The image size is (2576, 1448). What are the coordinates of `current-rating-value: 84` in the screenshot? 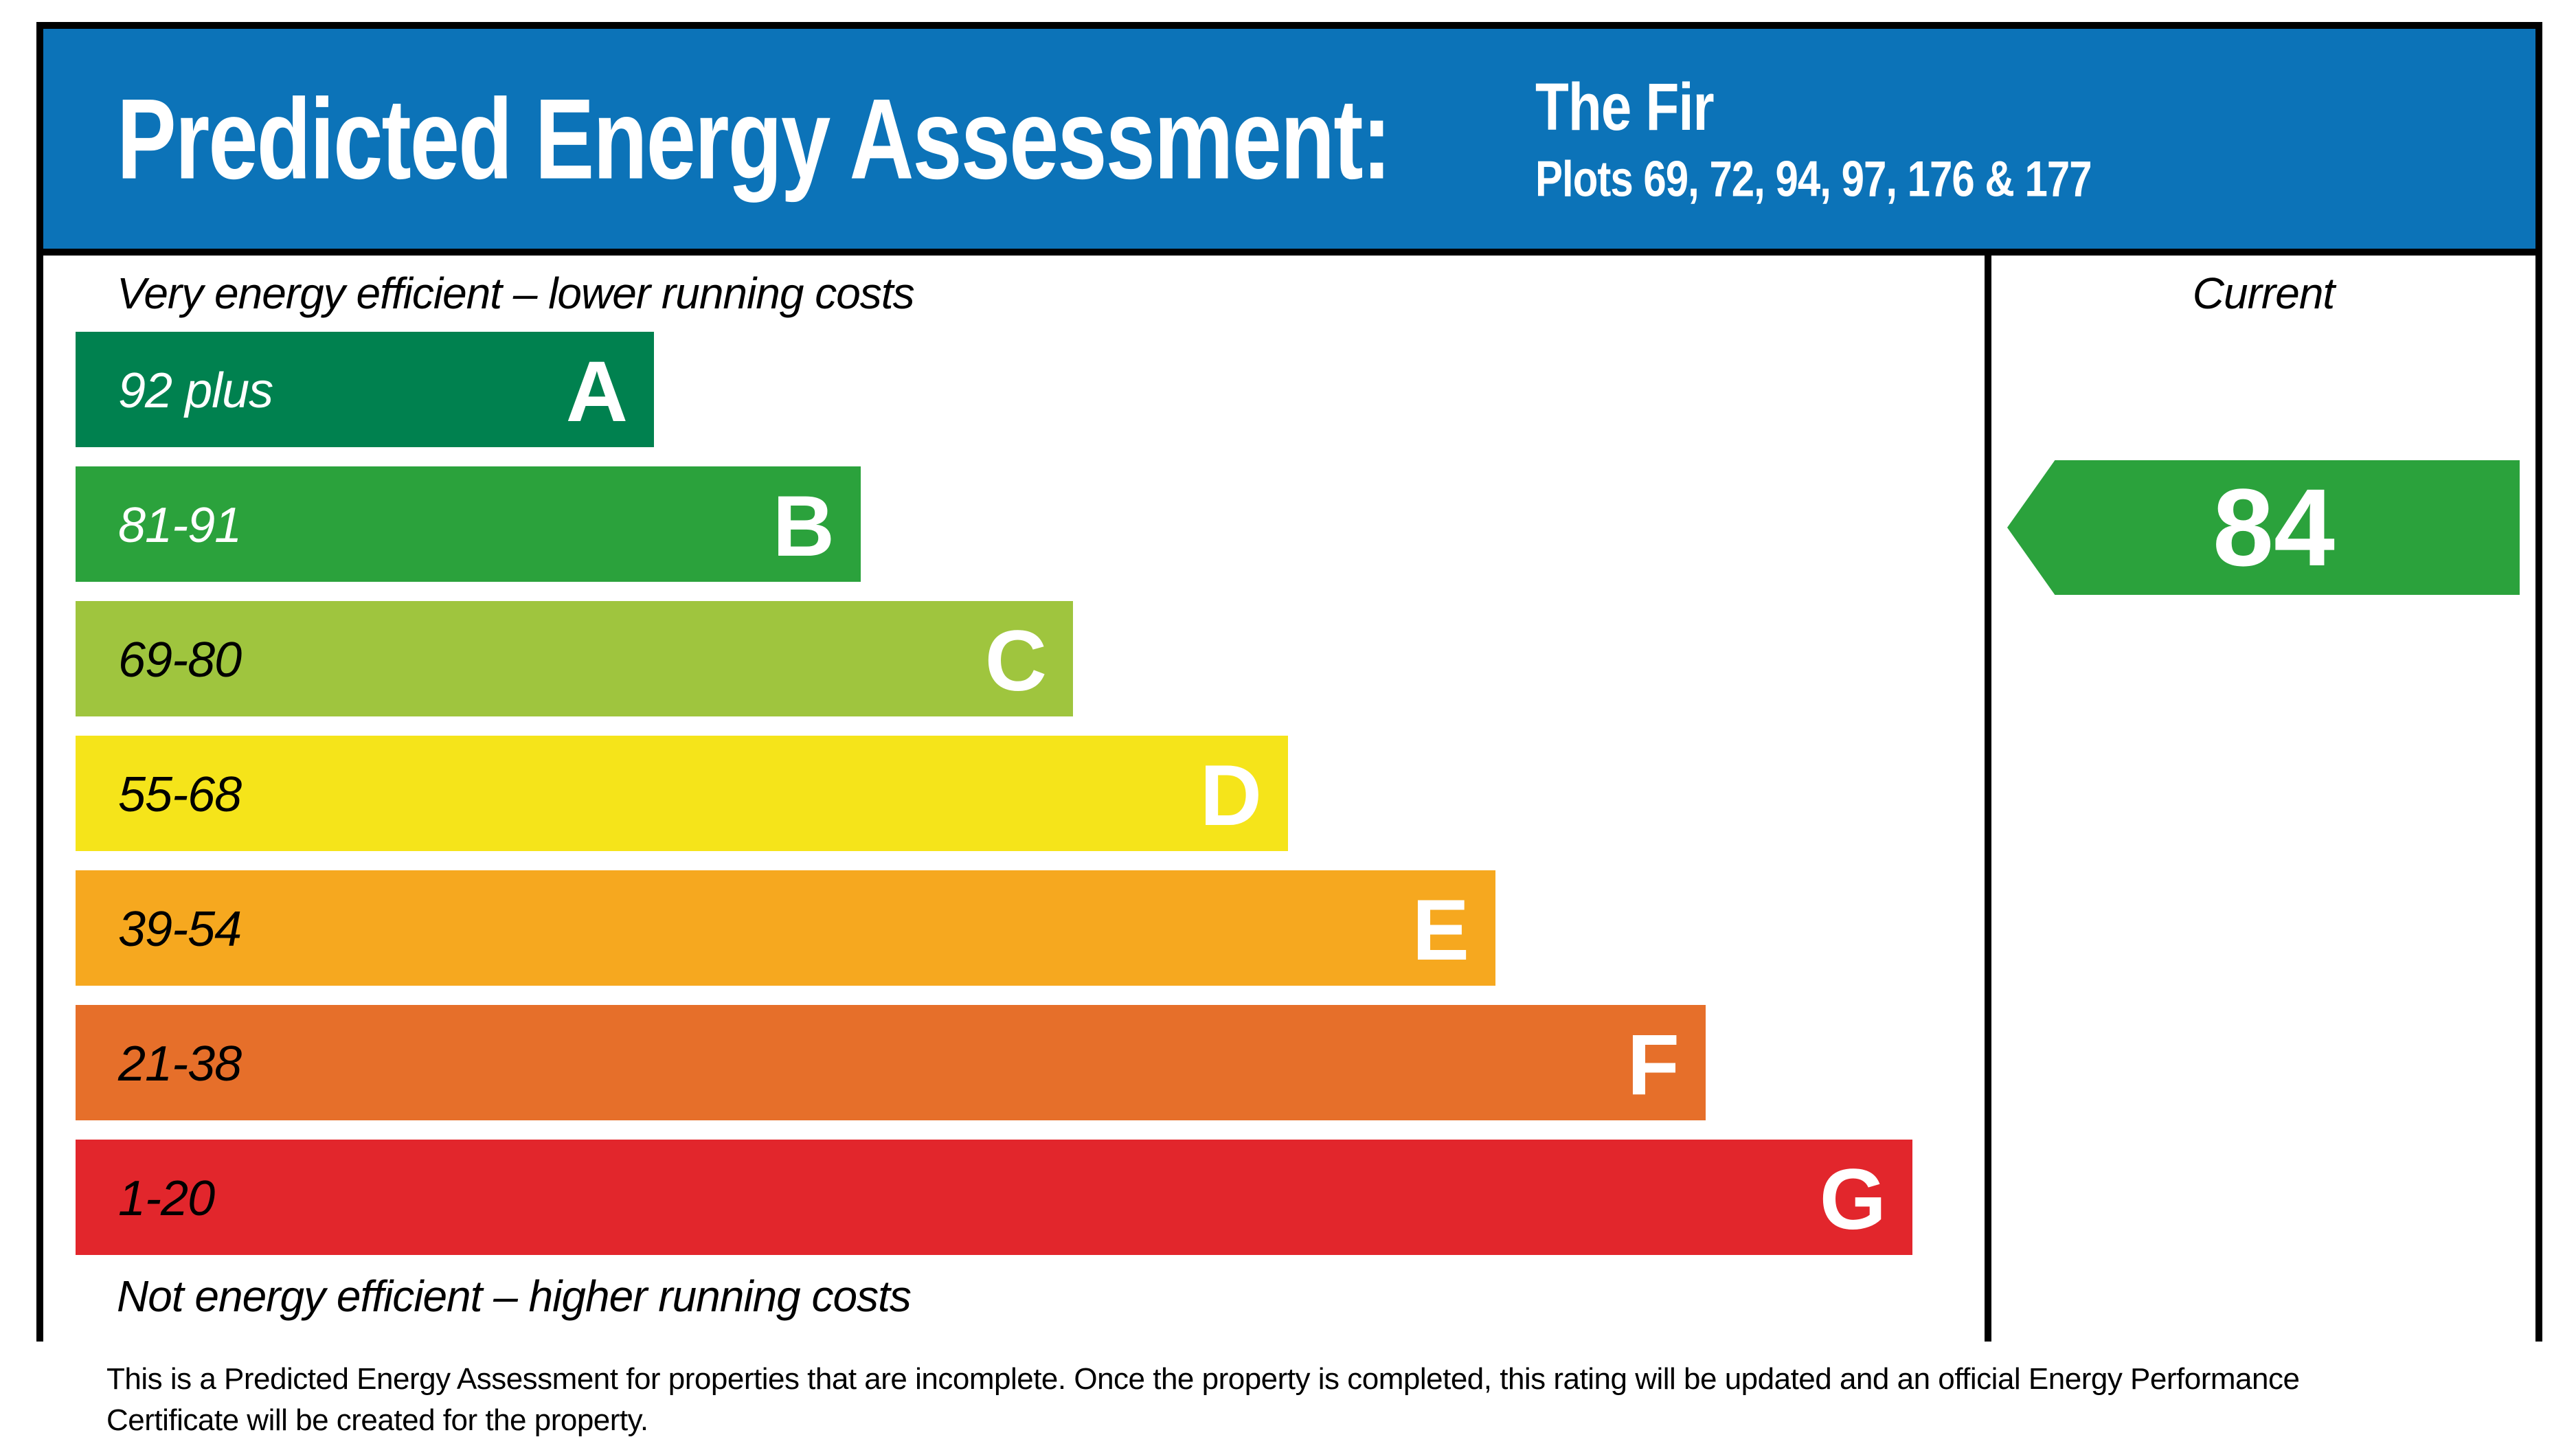 It's located at (2274, 527).